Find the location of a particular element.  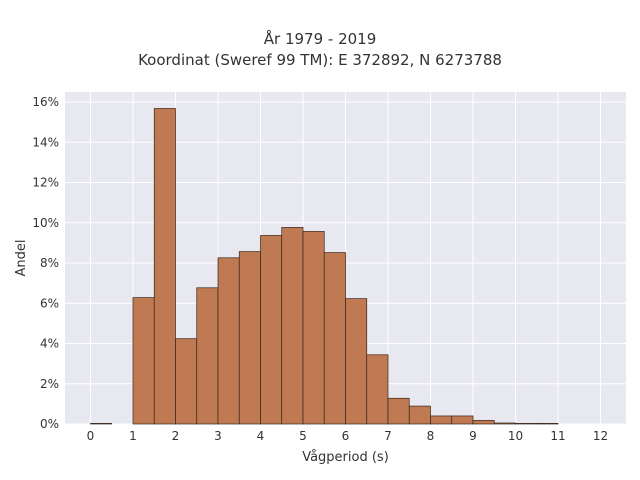

x-tick-label: 12 is located at coordinates (600, 436).